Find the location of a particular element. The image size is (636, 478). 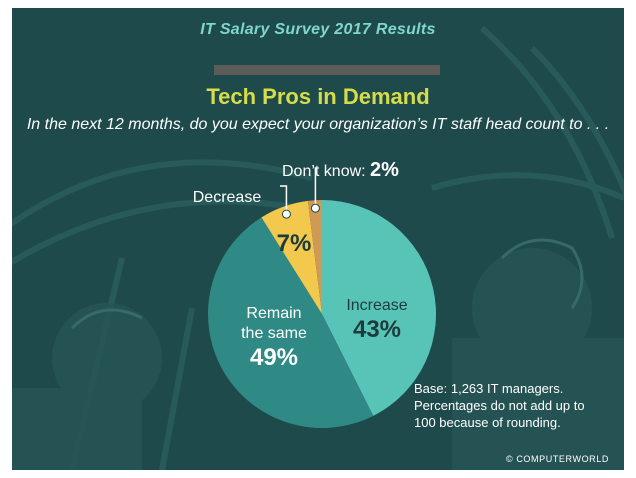

leader-line-dont-know is located at coordinates (315, 188).